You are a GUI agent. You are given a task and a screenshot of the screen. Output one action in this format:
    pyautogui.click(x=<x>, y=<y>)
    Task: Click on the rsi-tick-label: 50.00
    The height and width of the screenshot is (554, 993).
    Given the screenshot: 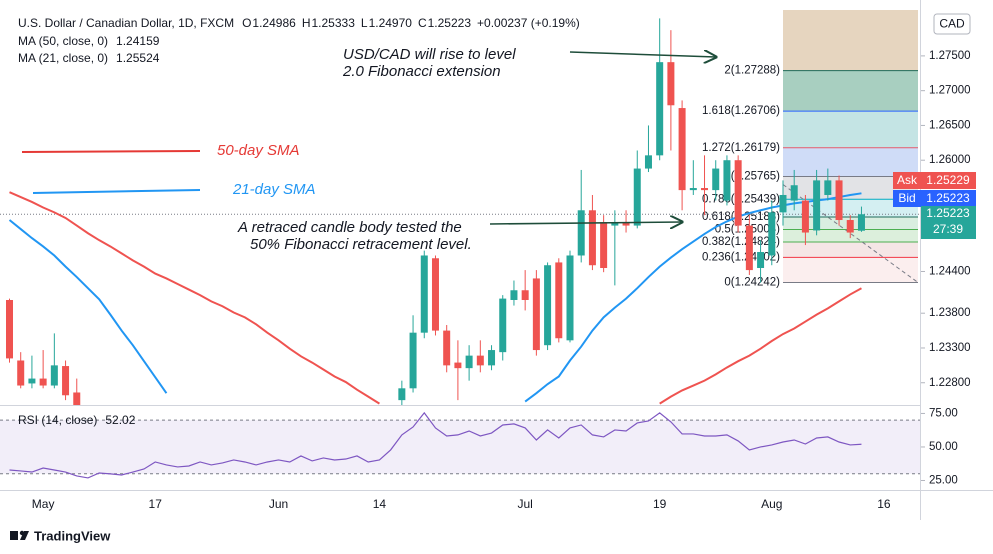 What is the action you would take?
    pyautogui.click(x=943, y=447)
    